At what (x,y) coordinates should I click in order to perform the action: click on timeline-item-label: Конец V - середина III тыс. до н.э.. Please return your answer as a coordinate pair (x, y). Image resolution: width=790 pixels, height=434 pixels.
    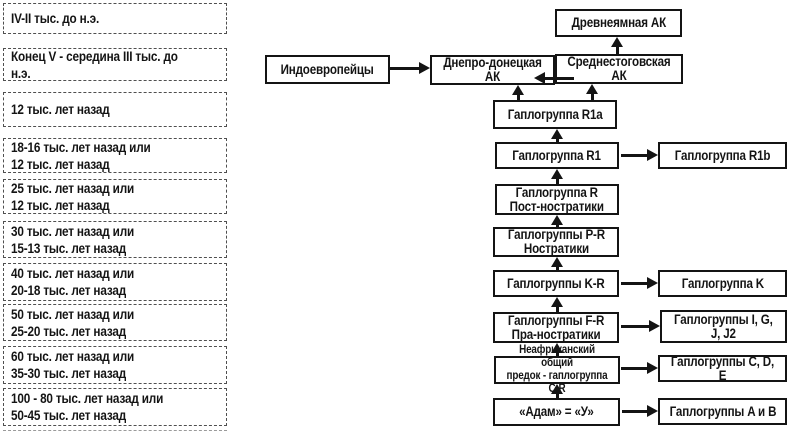
    Looking at the image, I should click on (94, 64).